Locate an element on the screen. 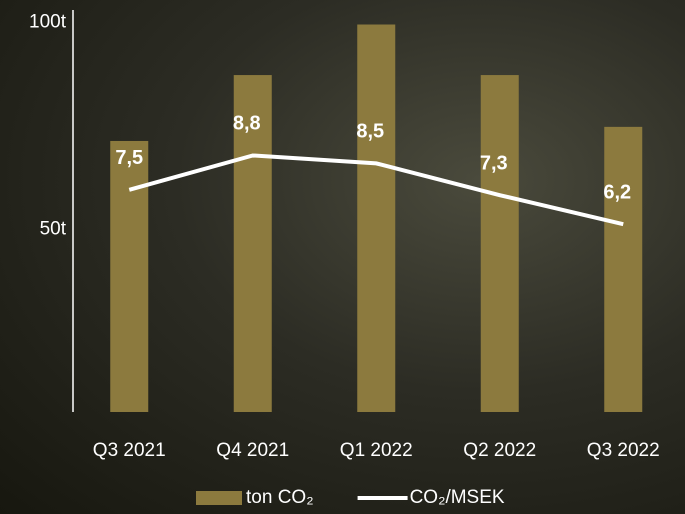  x-tick-label: Q1 2022 is located at coordinates (376, 450).